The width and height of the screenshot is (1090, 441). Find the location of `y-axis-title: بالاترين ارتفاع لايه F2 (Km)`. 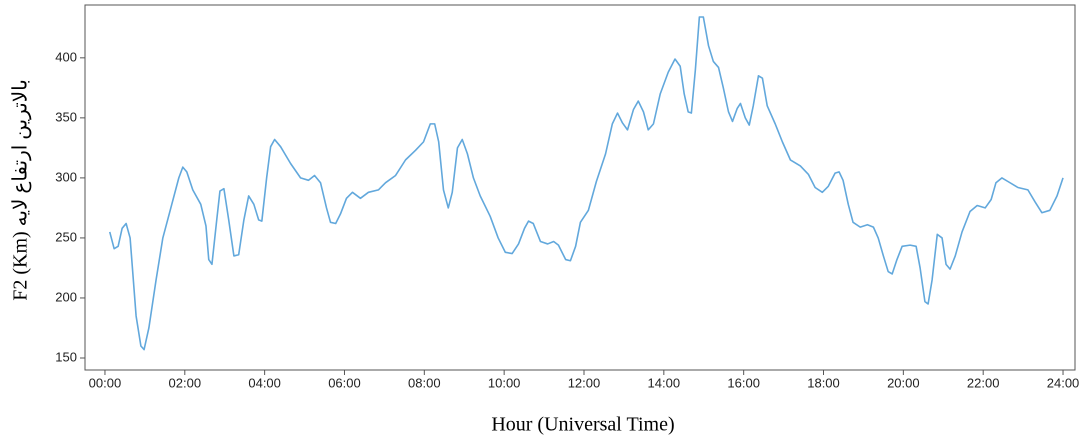

y-axis-title: بالاترين ارتفاع لايه F2 (Km) is located at coordinates (21, 190).